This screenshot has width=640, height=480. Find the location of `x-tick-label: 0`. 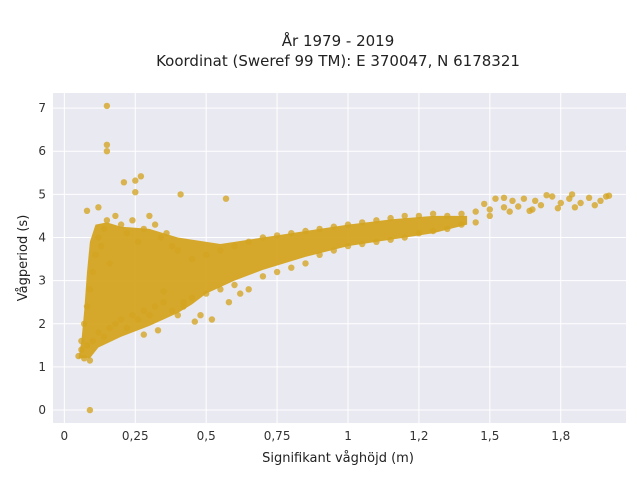

x-tick-label: 0 is located at coordinates (65, 436).